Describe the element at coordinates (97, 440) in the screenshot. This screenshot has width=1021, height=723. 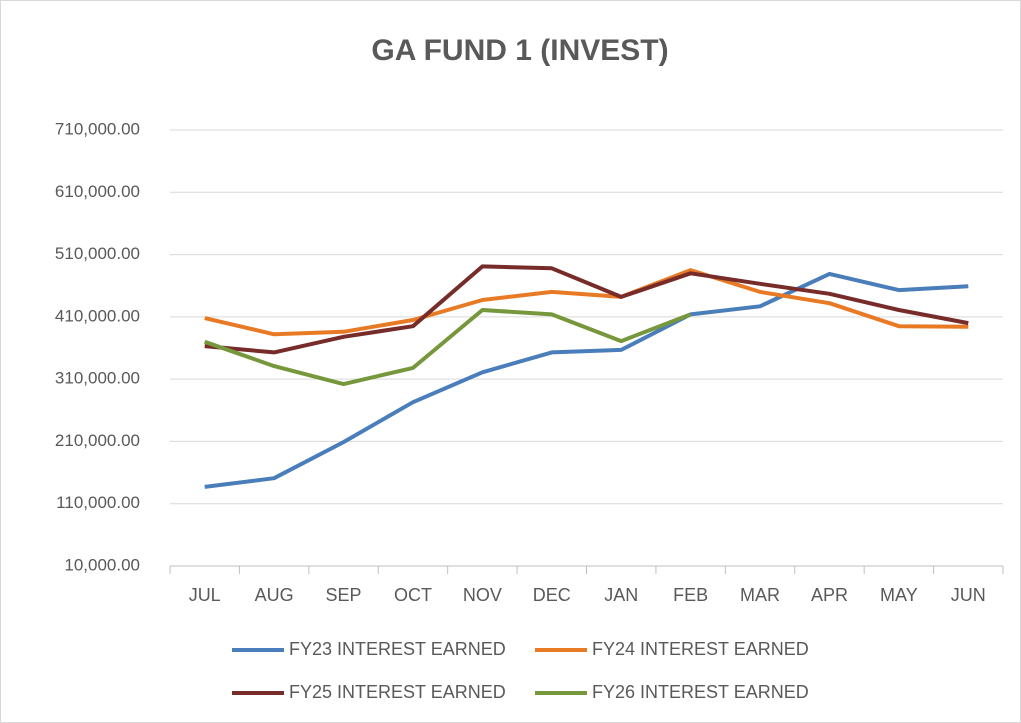
I see `y-tick-label: 210,000.00` at that location.